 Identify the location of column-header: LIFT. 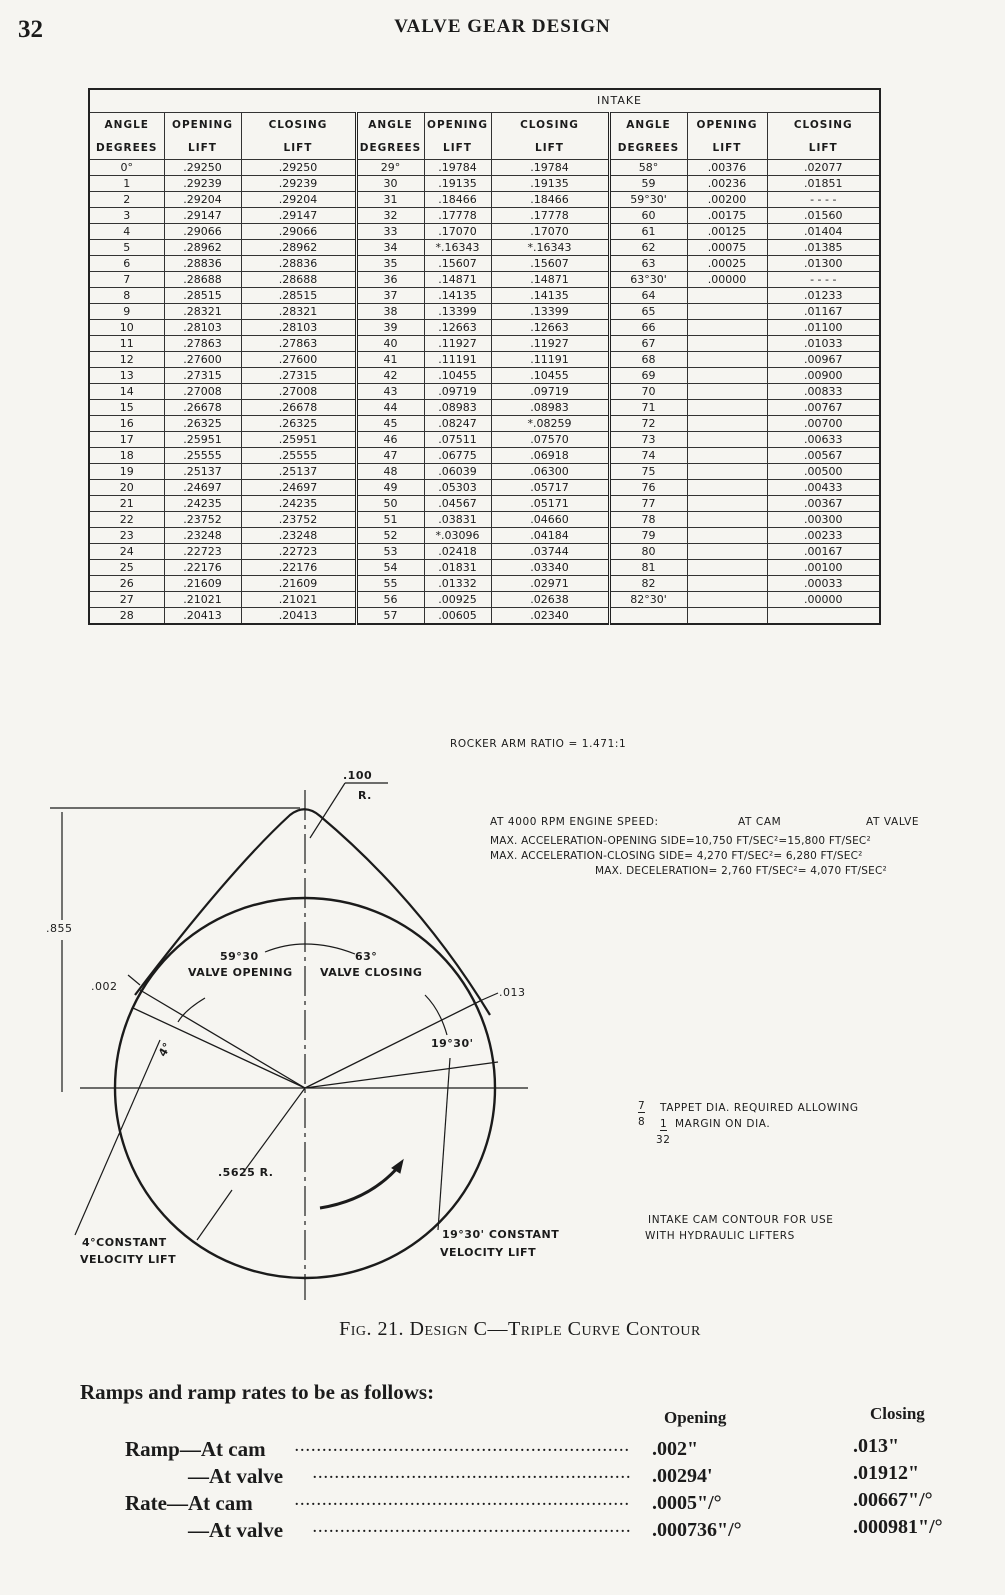
(202, 148).